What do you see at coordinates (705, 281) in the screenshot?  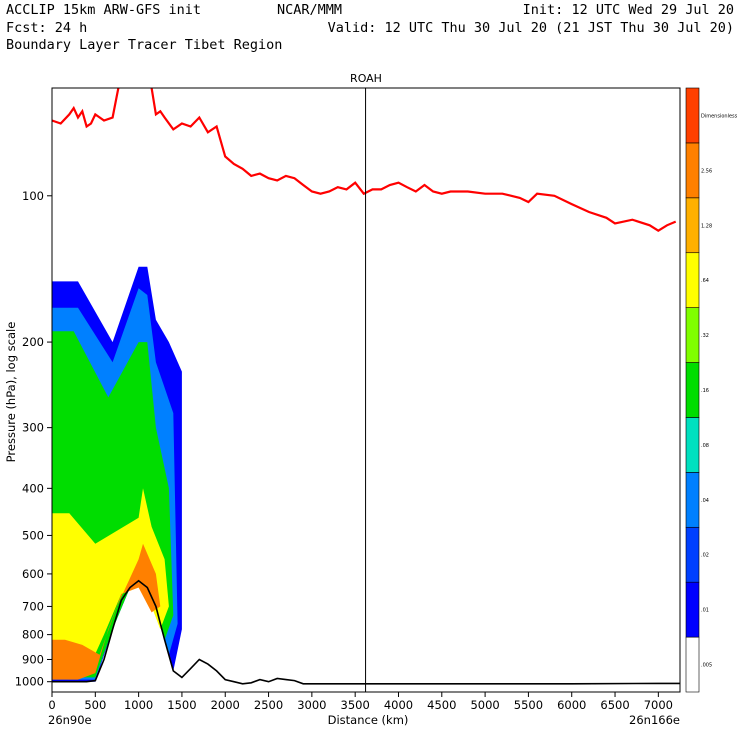 I see `colorbar-label: .64` at bounding box center [705, 281].